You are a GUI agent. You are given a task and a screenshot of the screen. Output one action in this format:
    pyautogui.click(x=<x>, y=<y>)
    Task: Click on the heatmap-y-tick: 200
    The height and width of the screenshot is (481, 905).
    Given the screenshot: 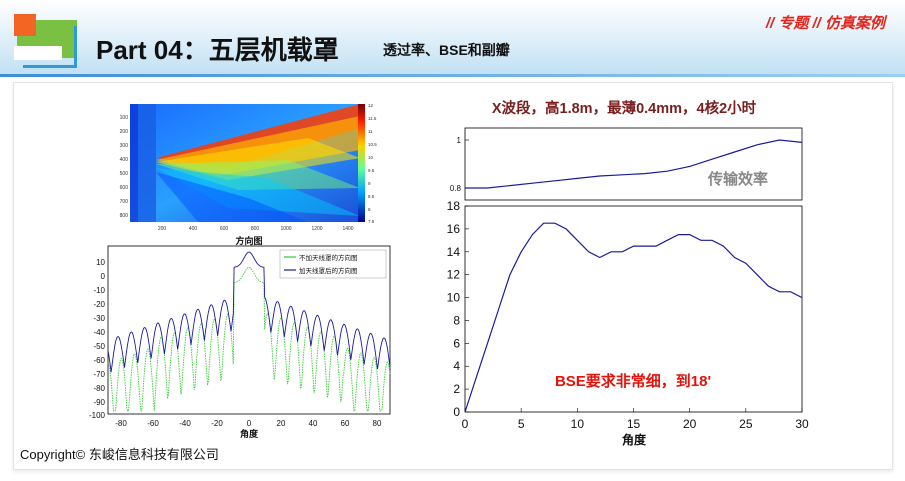 What is the action you would take?
    pyautogui.click(x=124, y=132)
    